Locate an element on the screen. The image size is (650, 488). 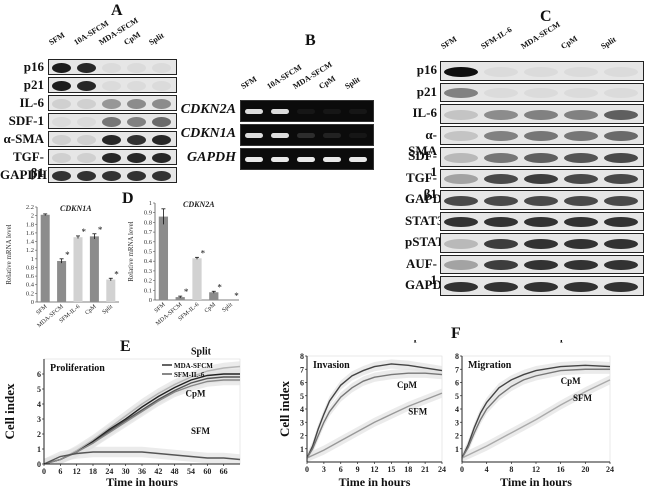
y-tick-label: 2.2 is located at coordinates (30, 207).